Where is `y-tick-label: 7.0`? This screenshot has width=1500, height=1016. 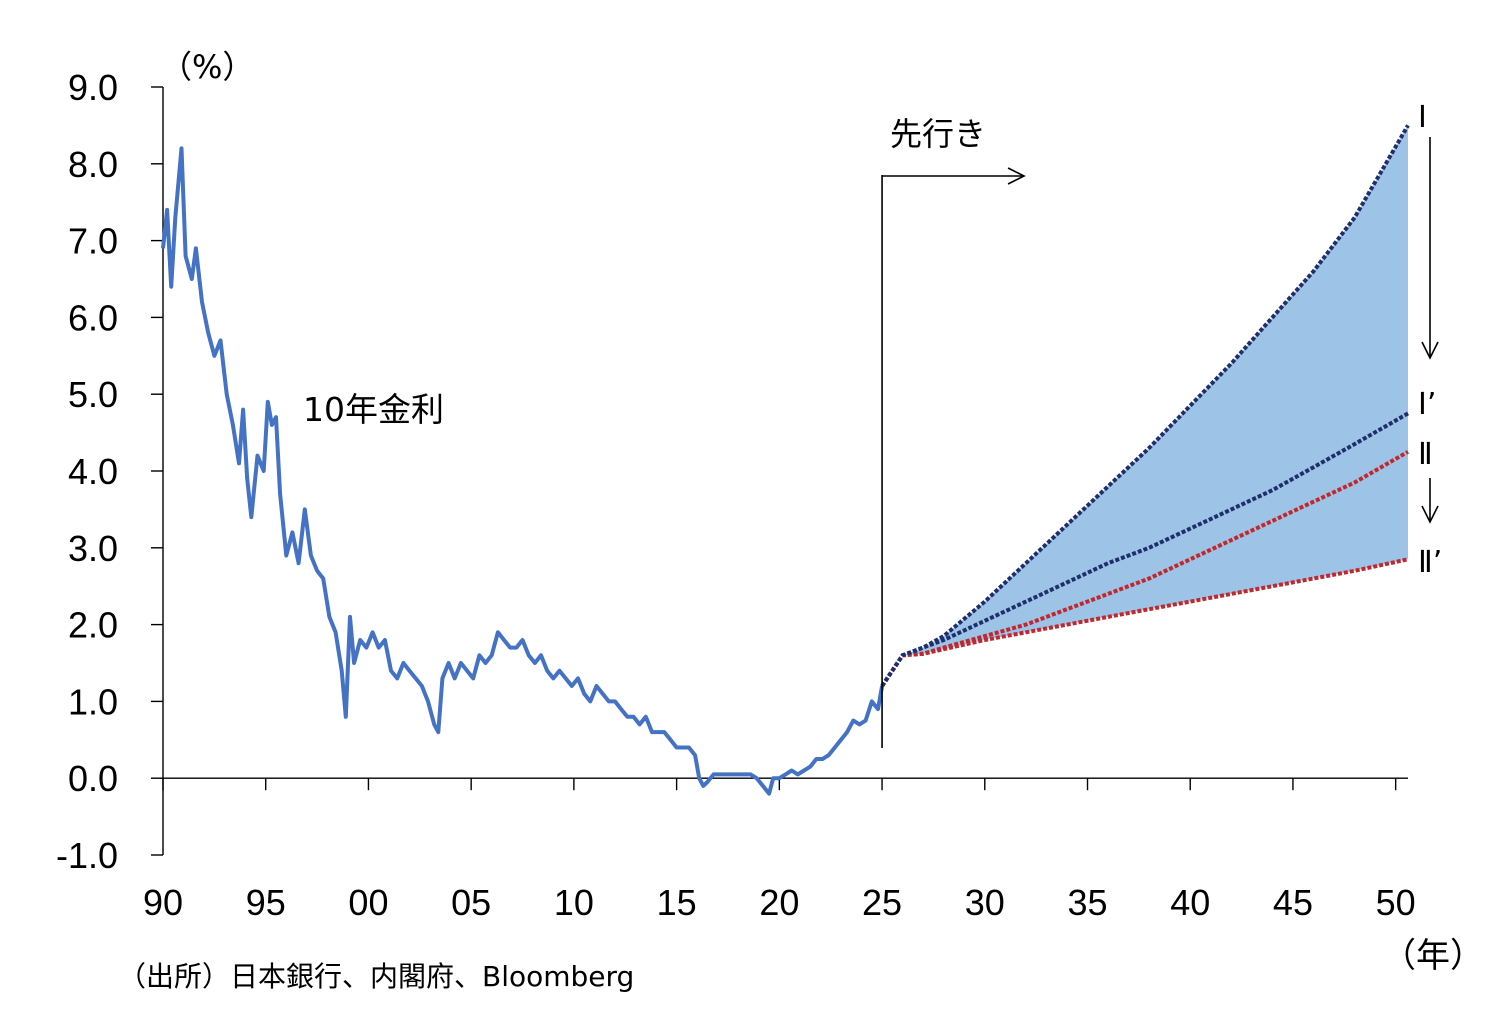
y-tick-label: 7.0 is located at coordinates (93, 241).